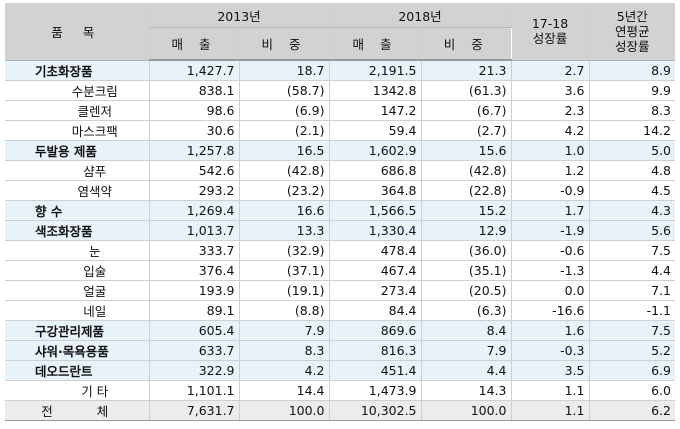 The height and width of the screenshot is (429, 680). I want to click on growth-5yr-cell: 8.3, so click(632, 110).